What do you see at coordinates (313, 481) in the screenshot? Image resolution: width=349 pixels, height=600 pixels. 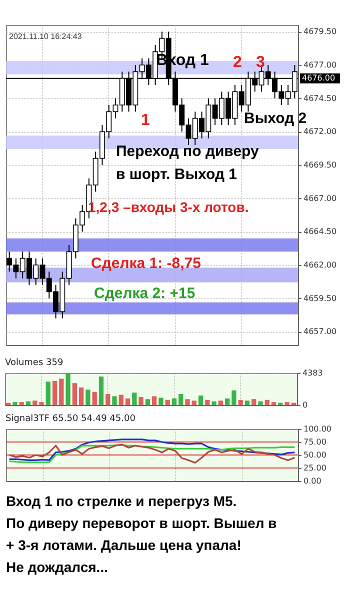 I see `y-tick-label: 0.00` at bounding box center [313, 481].